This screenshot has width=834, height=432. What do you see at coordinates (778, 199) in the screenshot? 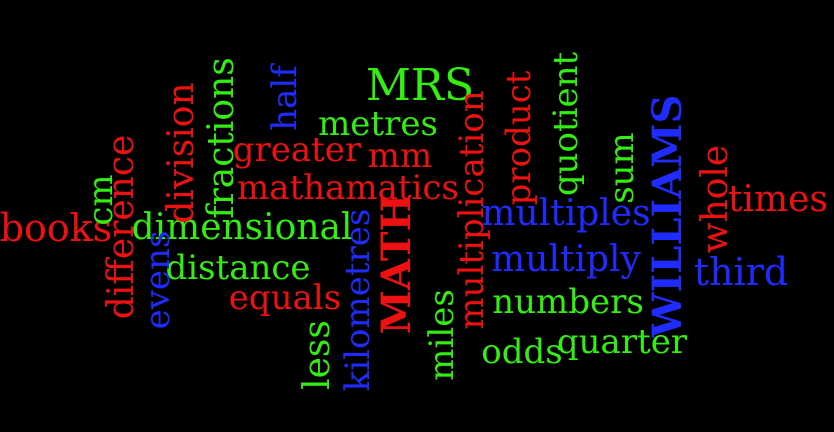
I see `word-times: times` at bounding box center [778, 199].